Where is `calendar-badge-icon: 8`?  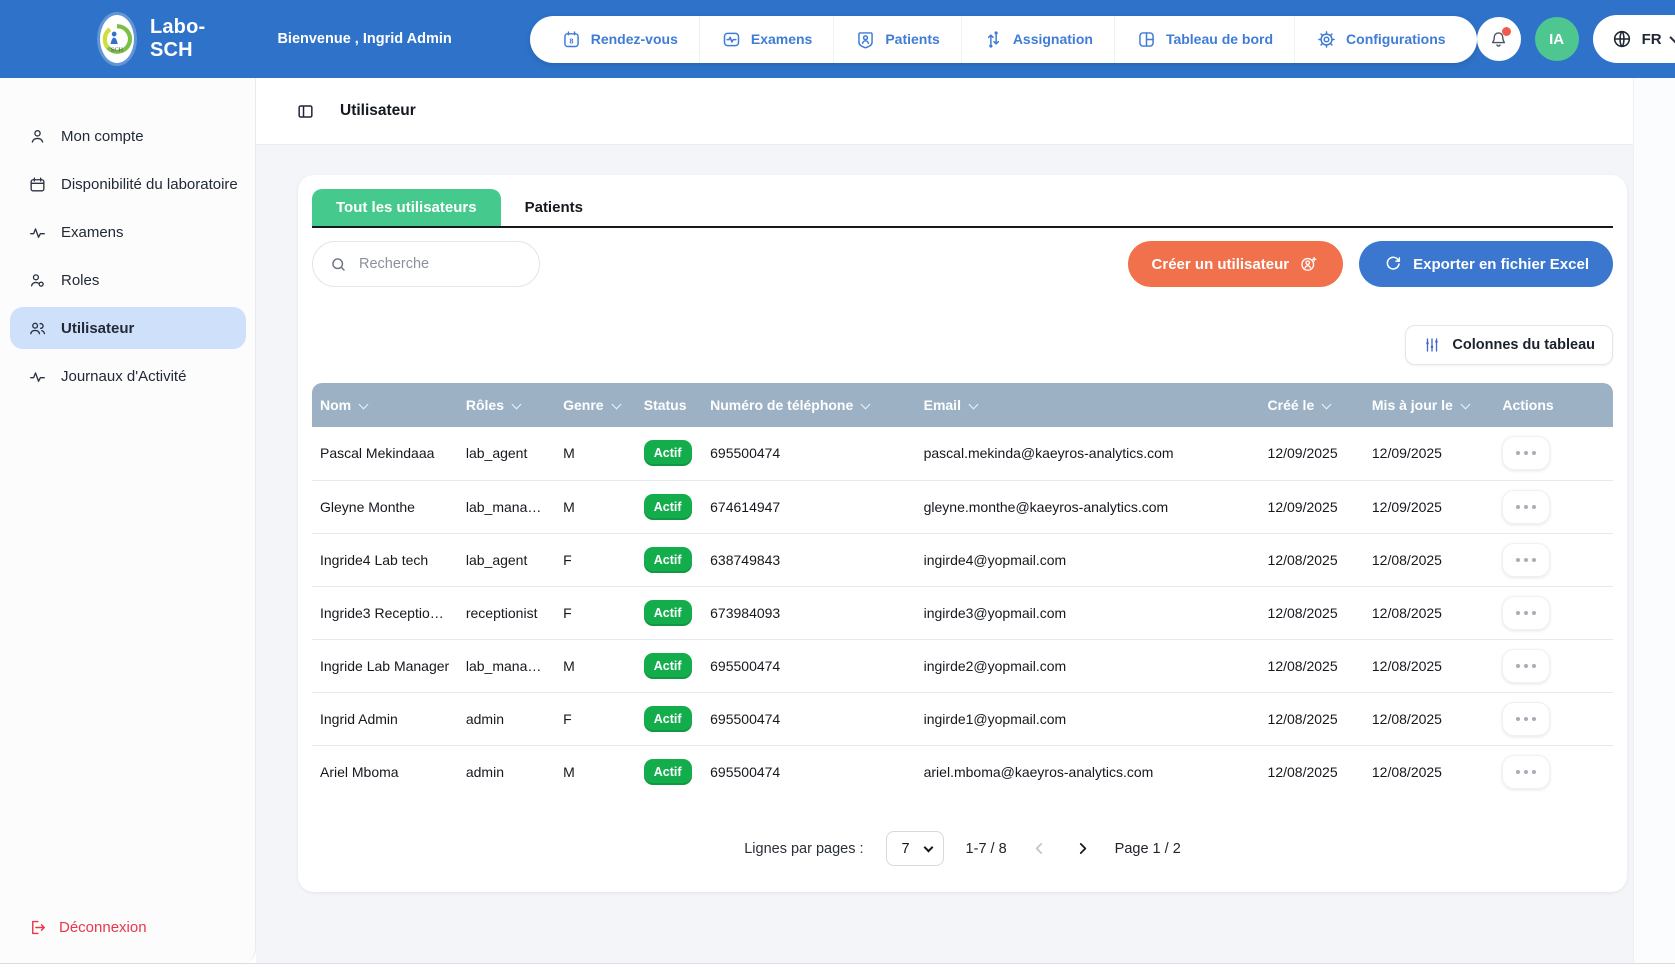 calendar-badge-icon: 8 is located at coordinates (571, 38).